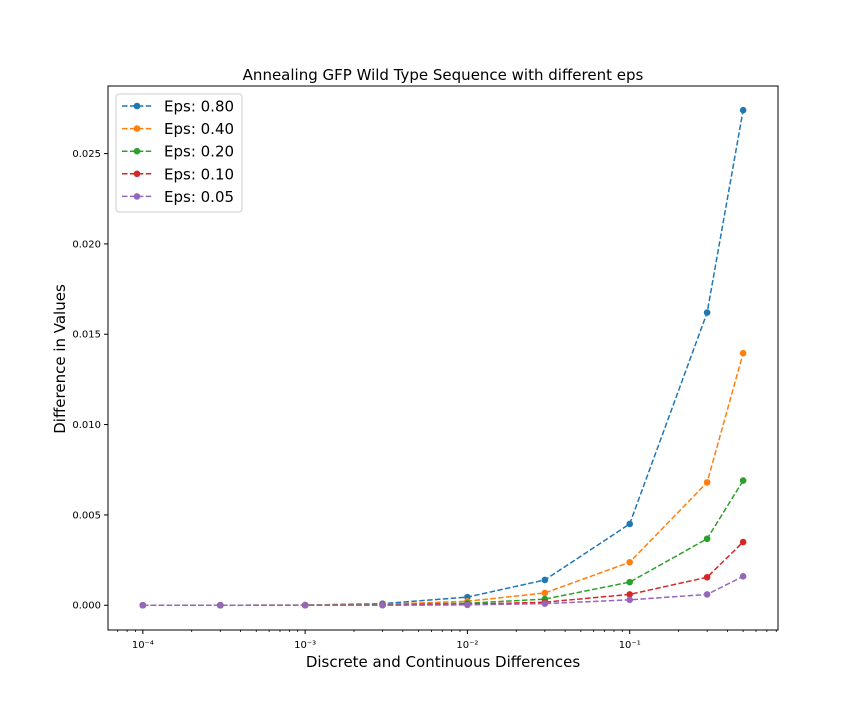  I want to click on legend-item: Eps: 0.20, so click(178, 152).